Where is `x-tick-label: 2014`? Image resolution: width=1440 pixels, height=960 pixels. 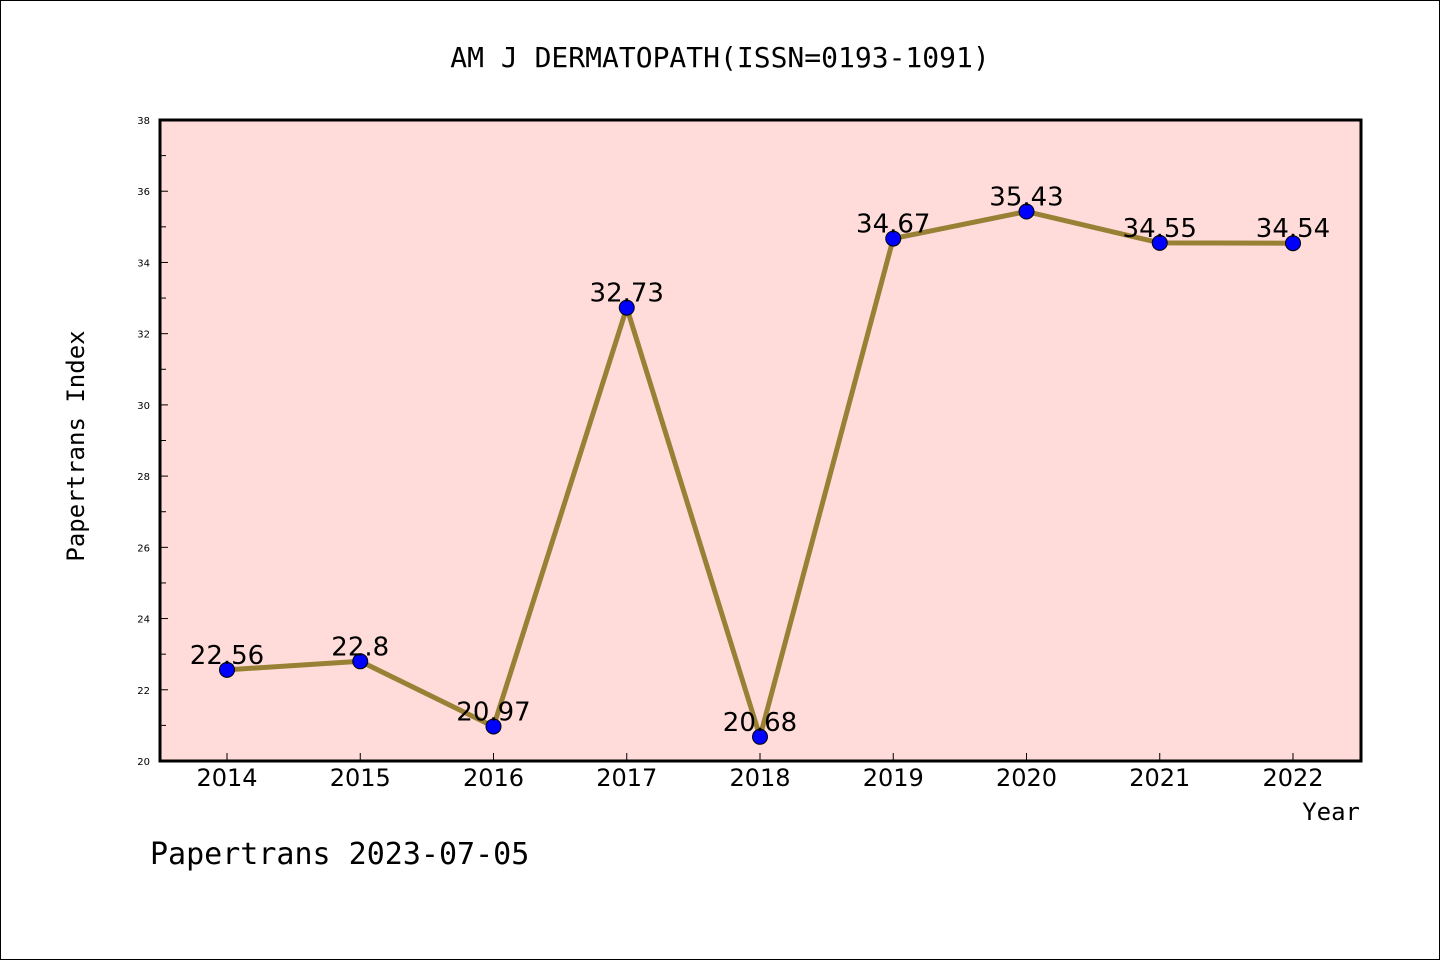 x-tick-label: 2014 is located at coordinates (226, 778).